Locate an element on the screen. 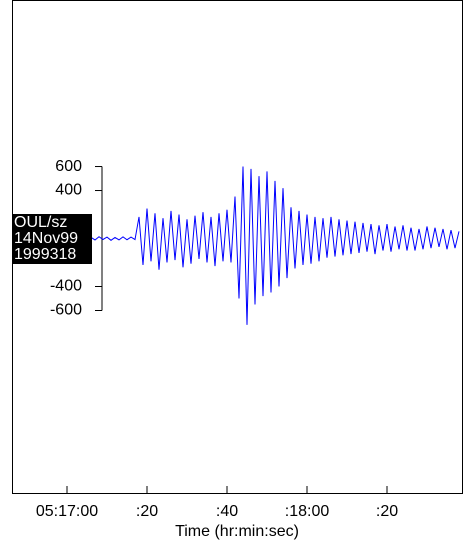  x-tick-label: :18:00 is located at coordinates (307, 511).